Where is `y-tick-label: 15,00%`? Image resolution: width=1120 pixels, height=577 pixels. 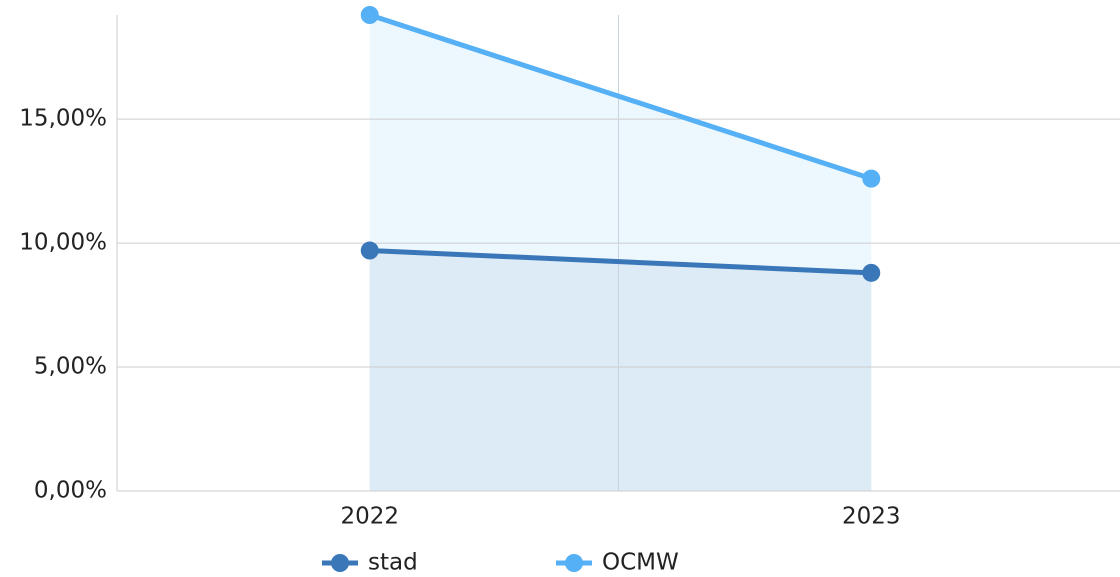 y-tick-label: 15,00% is located at coordinates (63, 119).